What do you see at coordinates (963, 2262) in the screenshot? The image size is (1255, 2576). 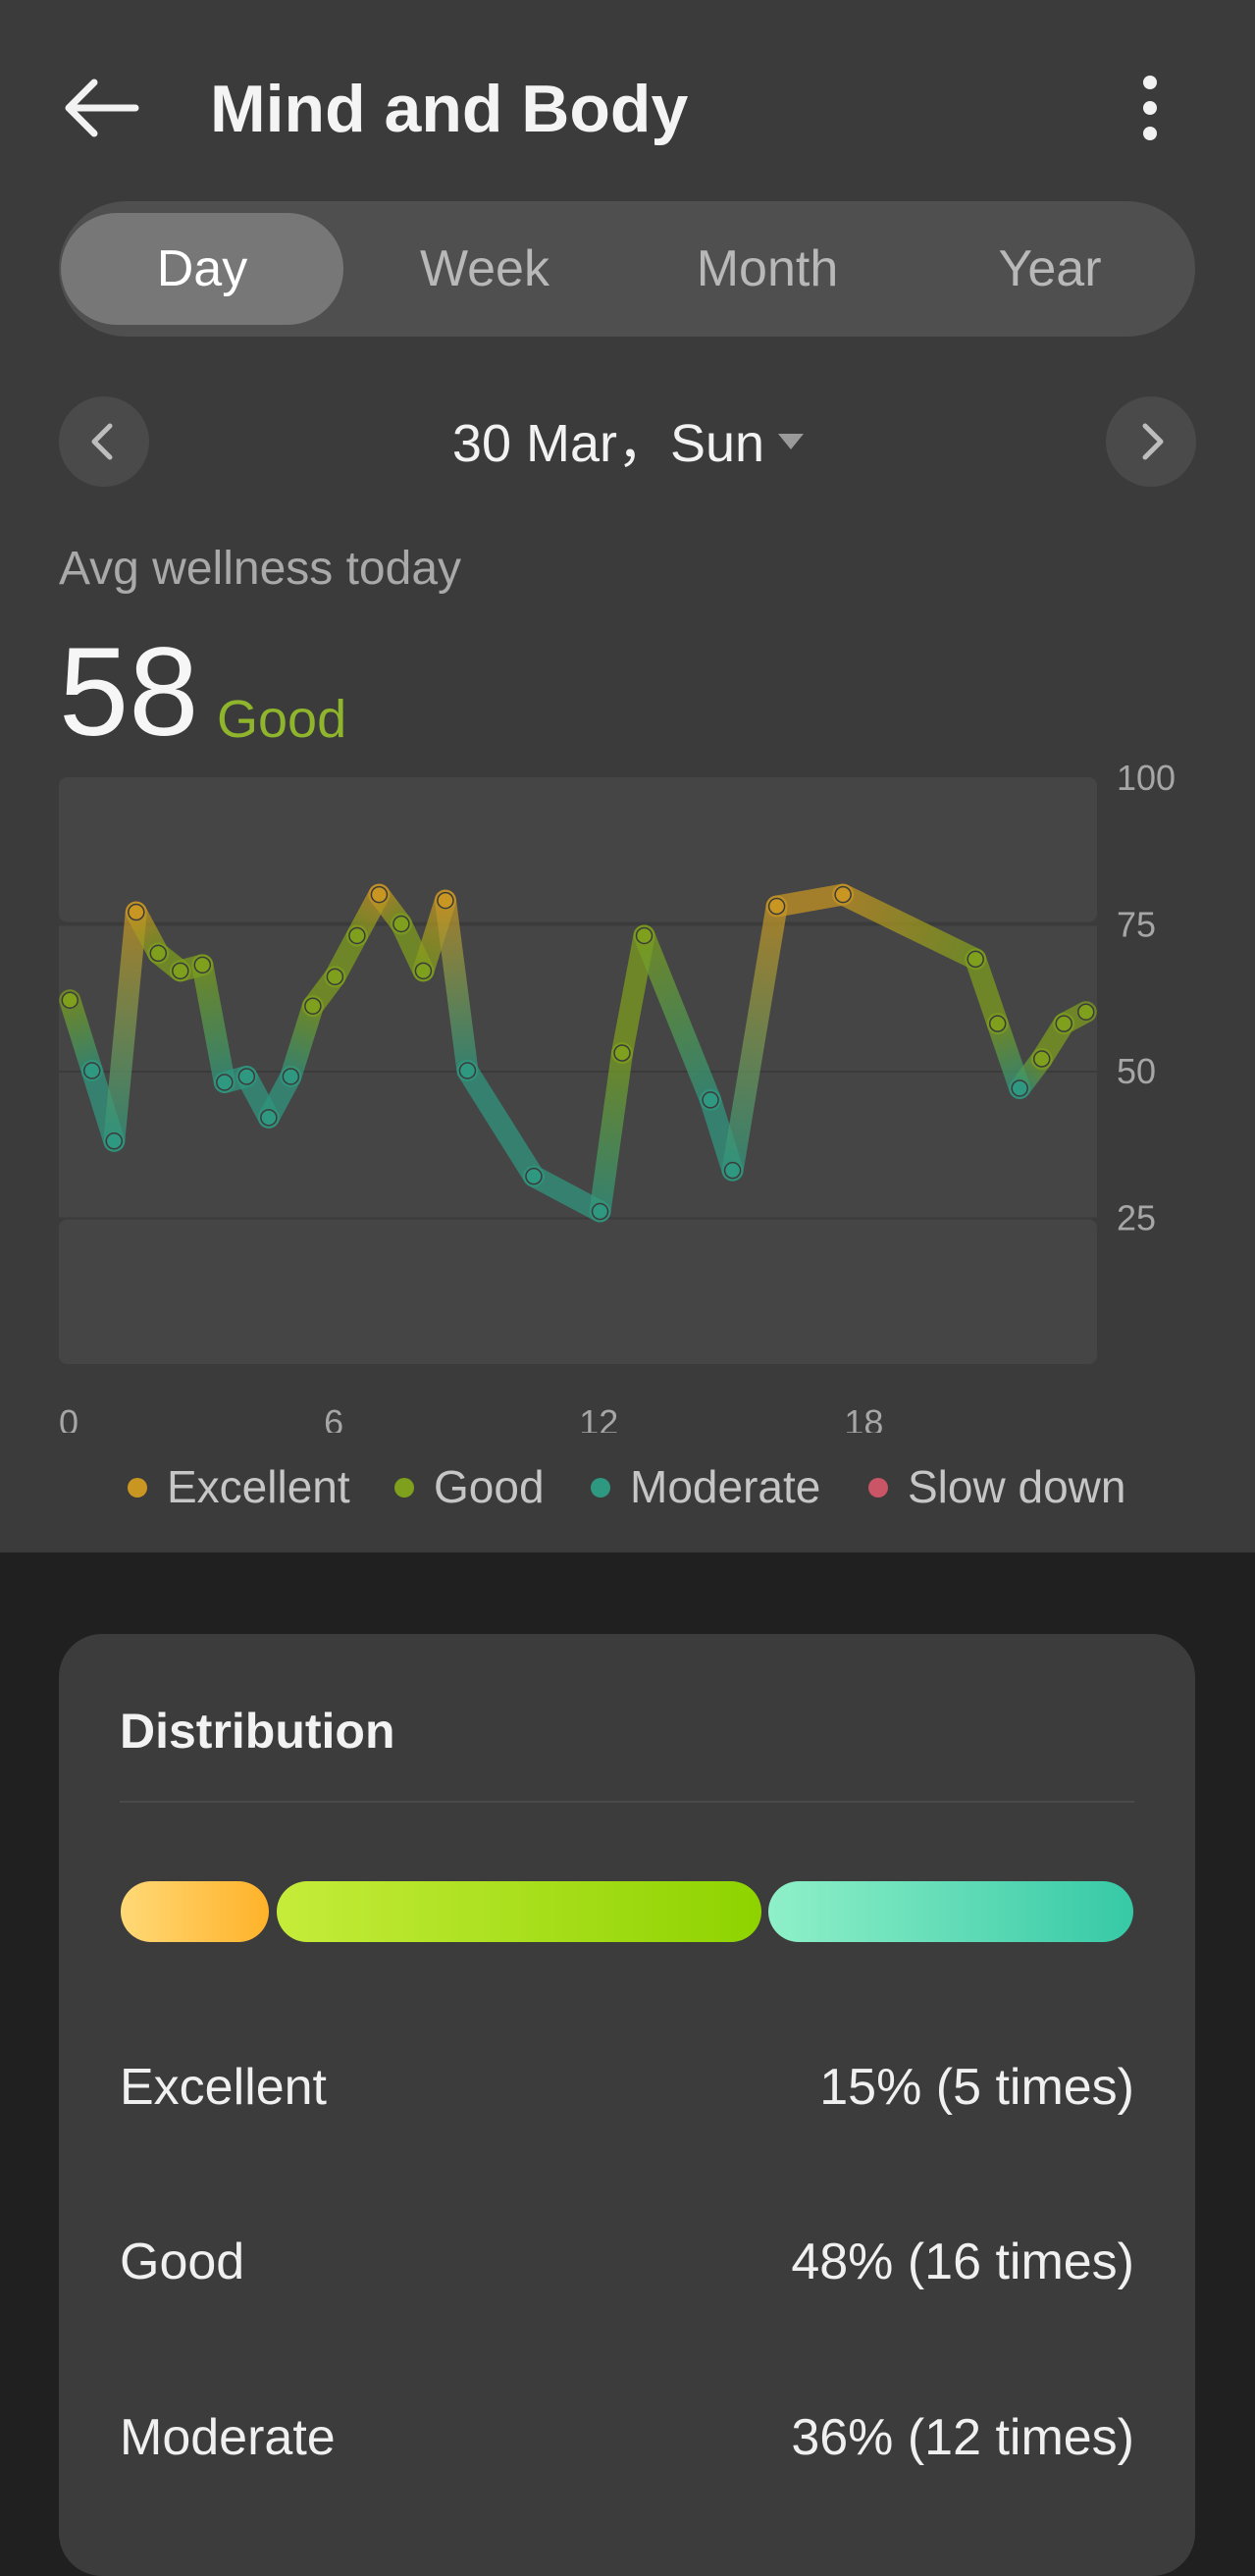 I see `distribution-row-value: 48% (16 times)` at bounding box center [963, 2262].